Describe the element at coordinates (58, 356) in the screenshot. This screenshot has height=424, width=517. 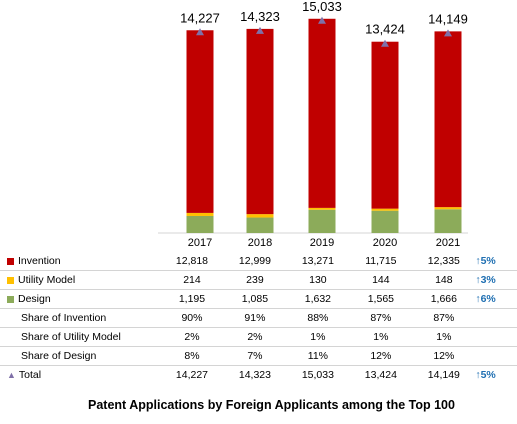
I see `row-label: Share of Design` at that location.